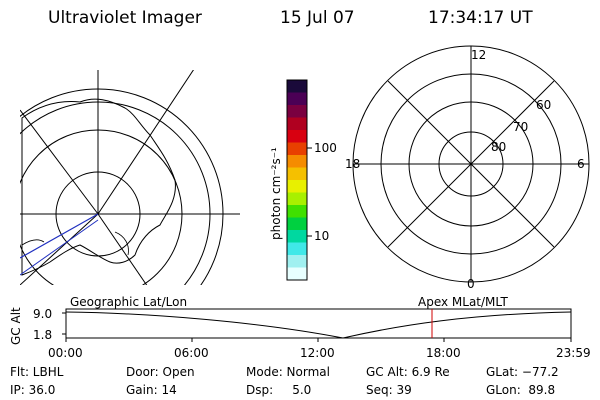  Describe the element at coordinates (325, 148) in the screenshot. I see `colorbar-tick-100: 100` at that location.